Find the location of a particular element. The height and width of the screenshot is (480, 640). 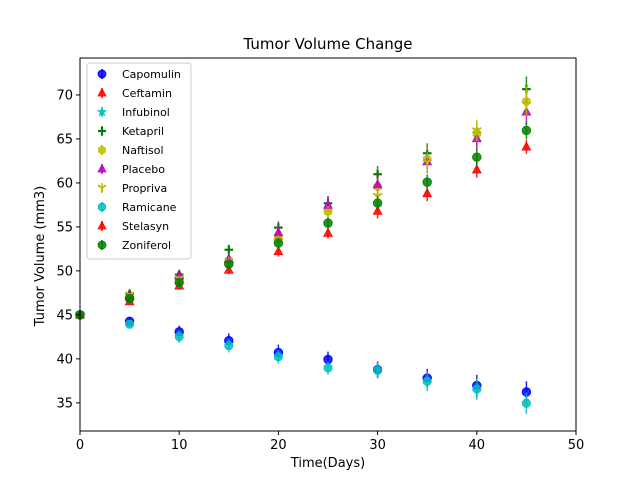

chart-title: Tumor Volume Change is located at coordinates (327, 44).